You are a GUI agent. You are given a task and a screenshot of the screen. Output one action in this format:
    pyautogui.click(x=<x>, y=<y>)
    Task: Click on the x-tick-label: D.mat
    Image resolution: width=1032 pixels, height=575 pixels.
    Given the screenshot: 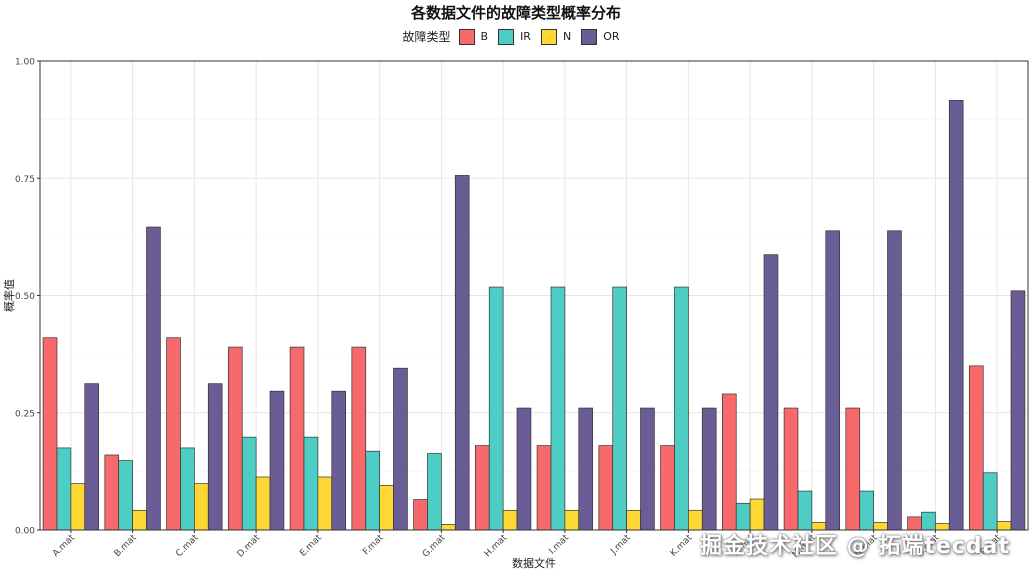 What is the action you would take?
    pyautogui.click(x=249, y=546)
    